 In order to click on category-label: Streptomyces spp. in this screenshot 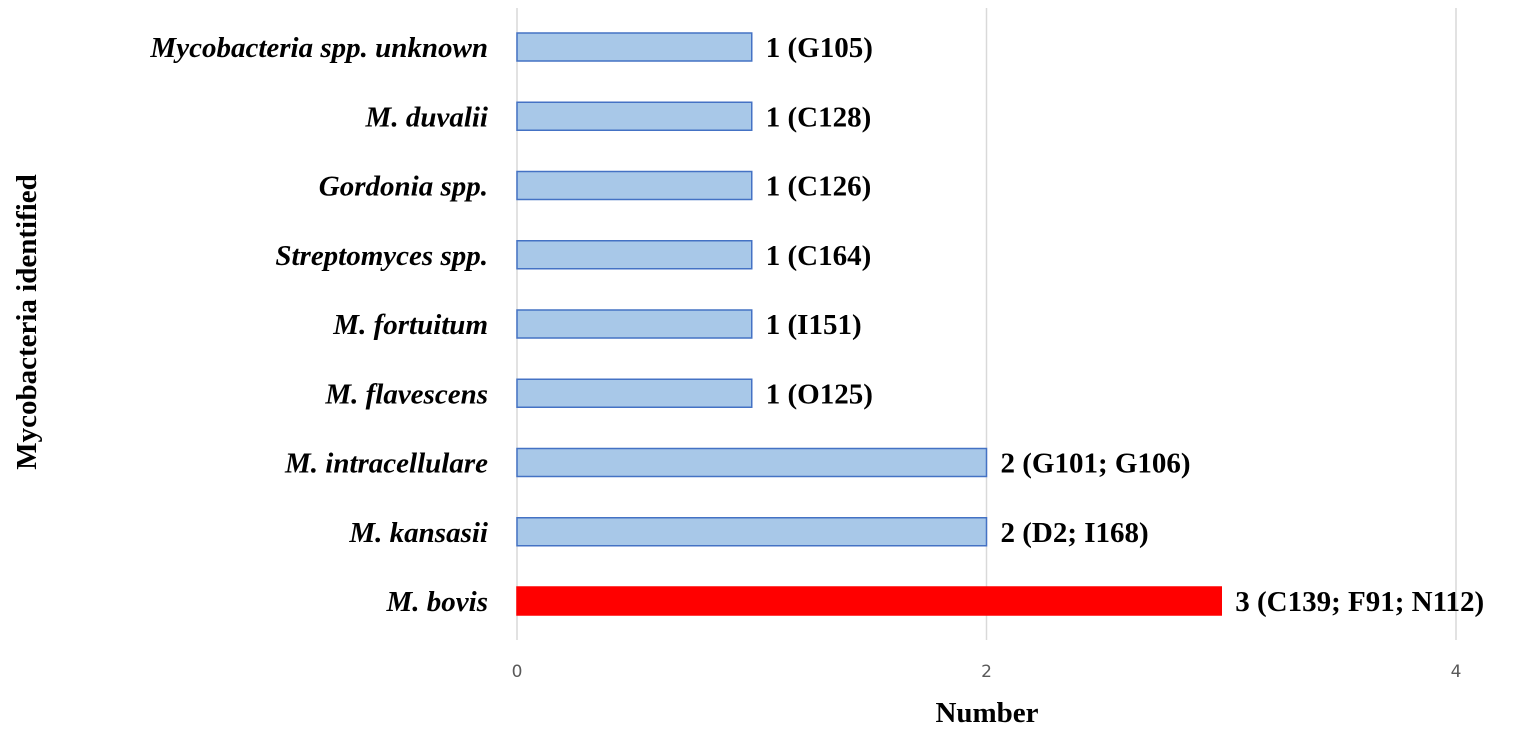, I will do `click(381, 256)`.